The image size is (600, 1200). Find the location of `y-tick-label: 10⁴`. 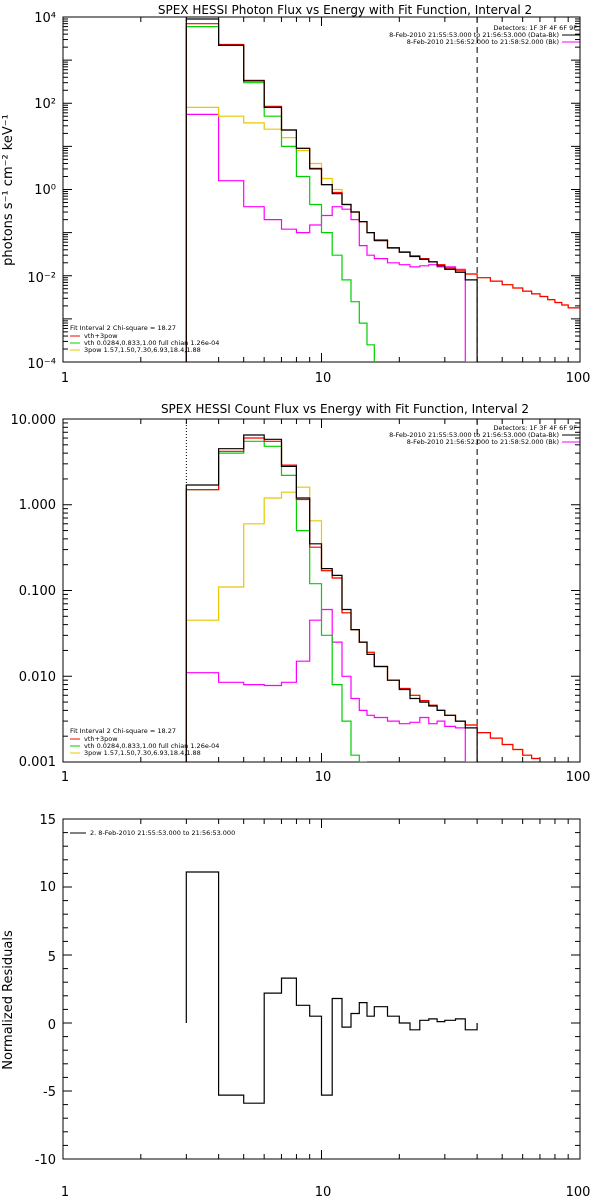

y-tick-label: 10⁴ is located at coordinates (45, 18).